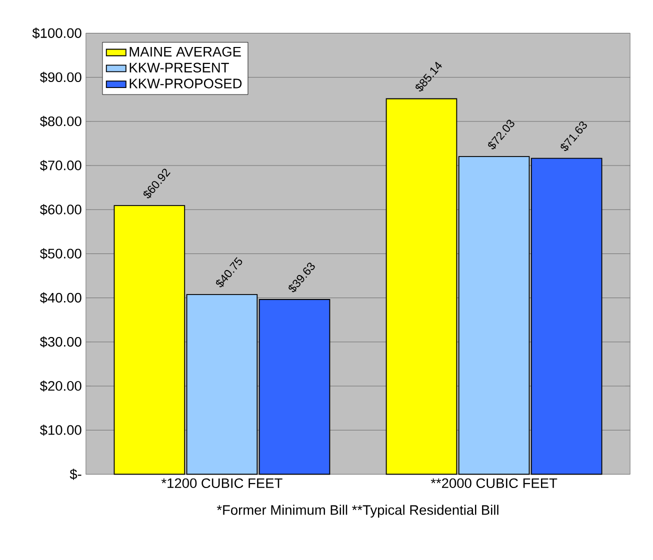 Image resolution: width=653 pixels, height=560 pixels. What do you see at coordinates (61, 386) in the screenshot?
I see `y-tick-label: $20.00` at bounding box center [61, 386].